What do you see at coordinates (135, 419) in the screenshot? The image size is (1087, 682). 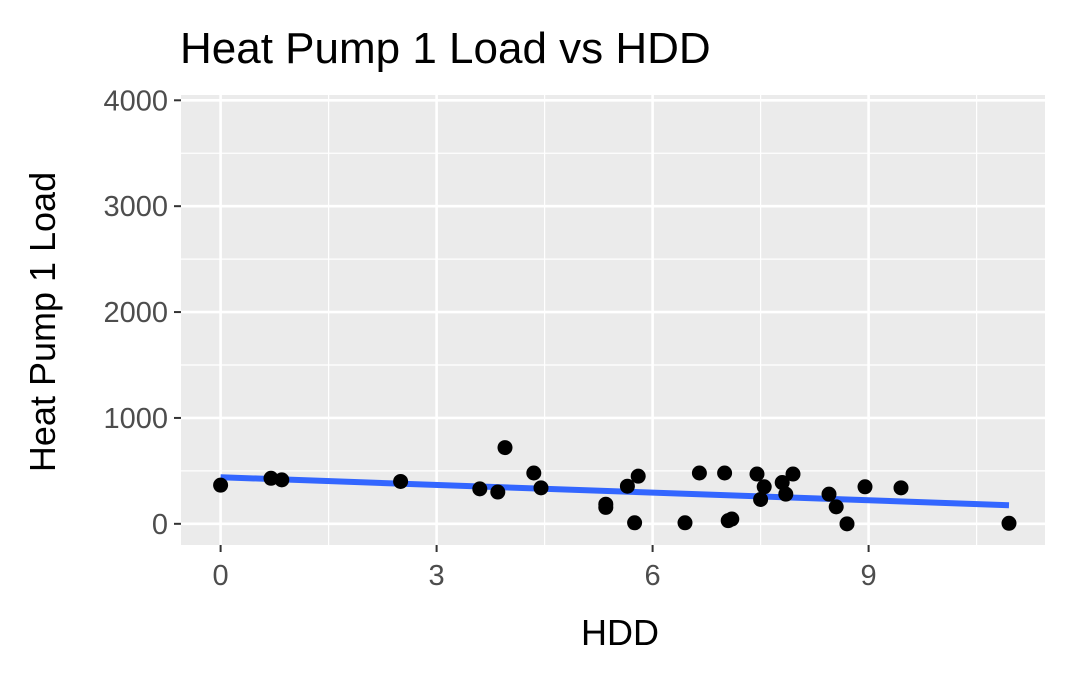 I see `y-tick-label: 1000` at bounding box center [135, 419].